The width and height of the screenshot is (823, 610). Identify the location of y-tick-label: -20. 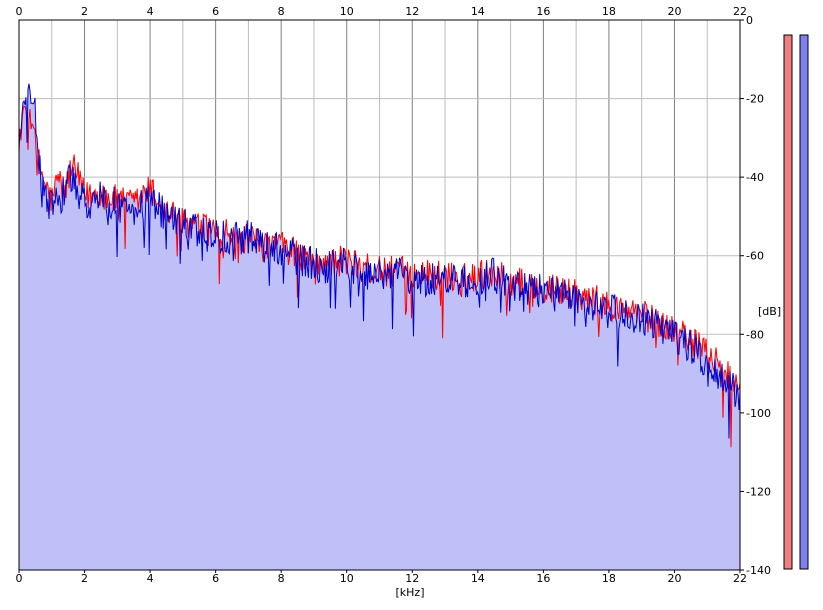
(755, 99).